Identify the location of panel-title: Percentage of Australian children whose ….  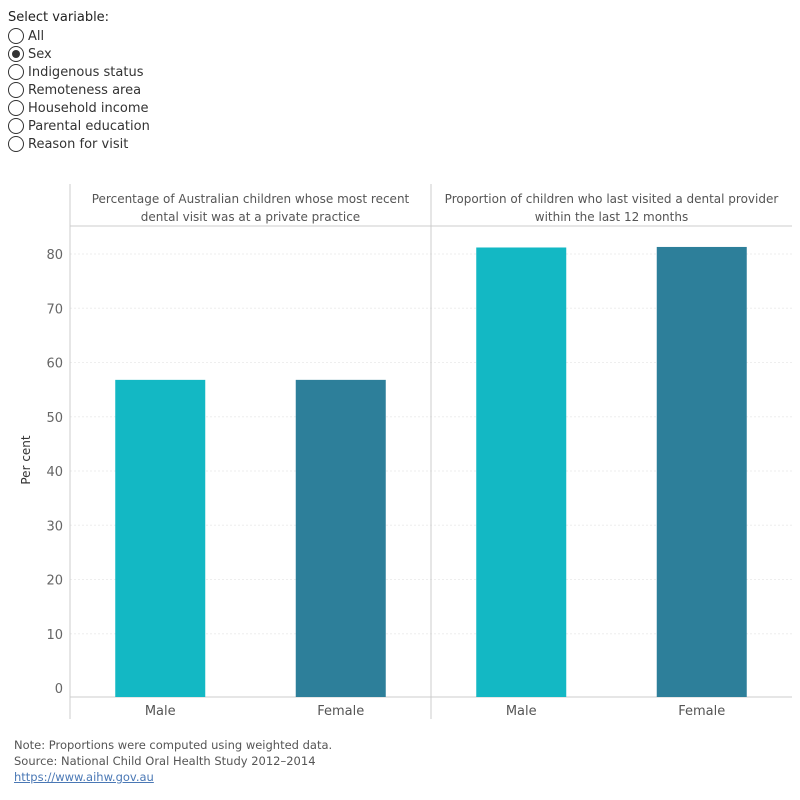
(251, 199).